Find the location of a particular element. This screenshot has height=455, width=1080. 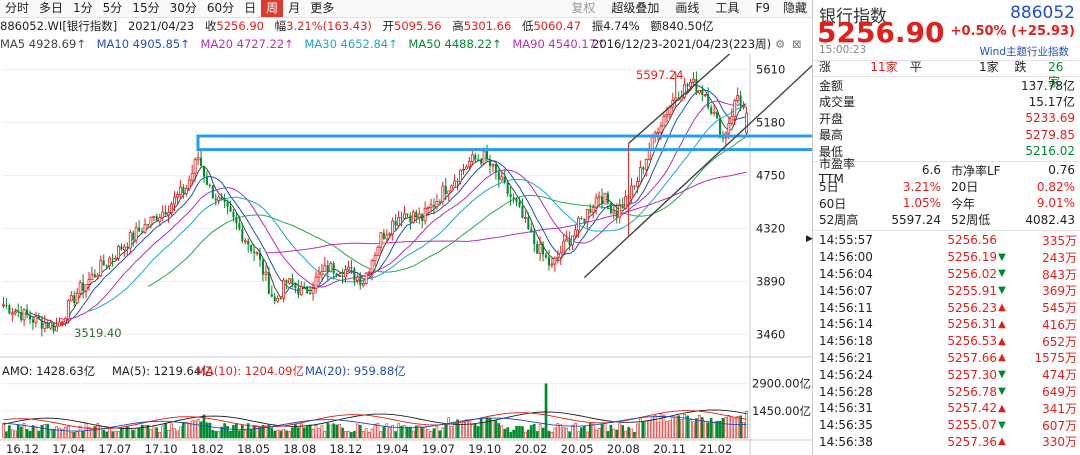

channel-lower-line is located at coordinates (697, 171).